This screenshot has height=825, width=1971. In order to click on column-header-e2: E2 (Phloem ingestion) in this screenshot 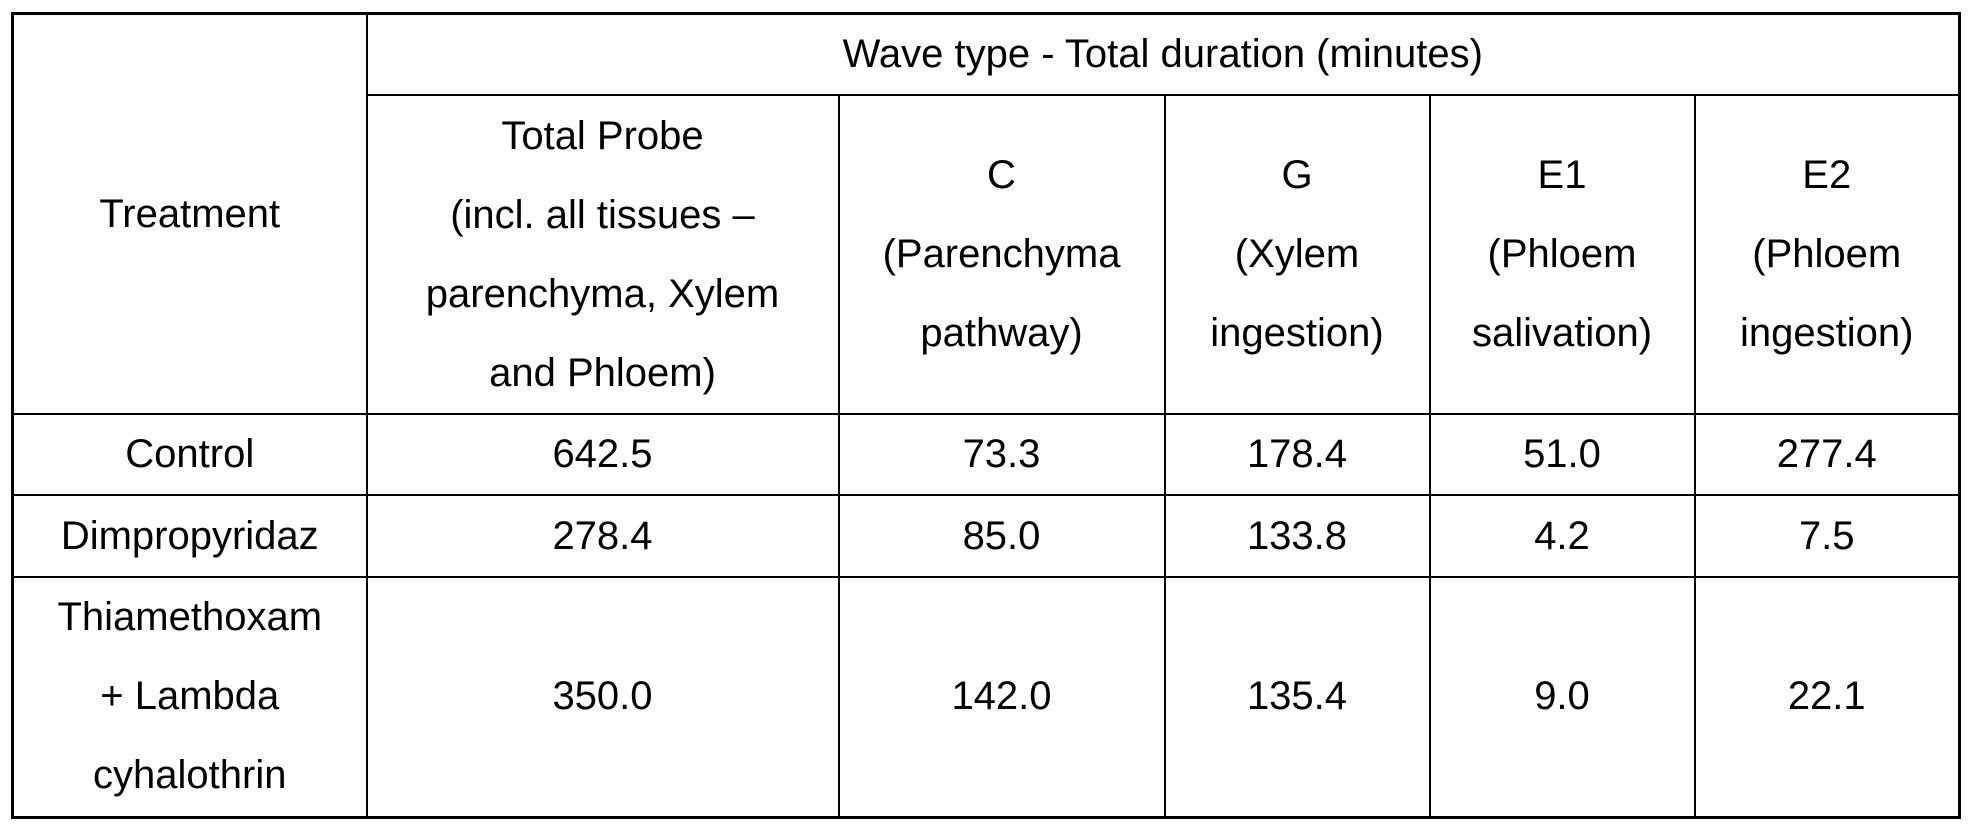, I will do `click(1827, 254)`.